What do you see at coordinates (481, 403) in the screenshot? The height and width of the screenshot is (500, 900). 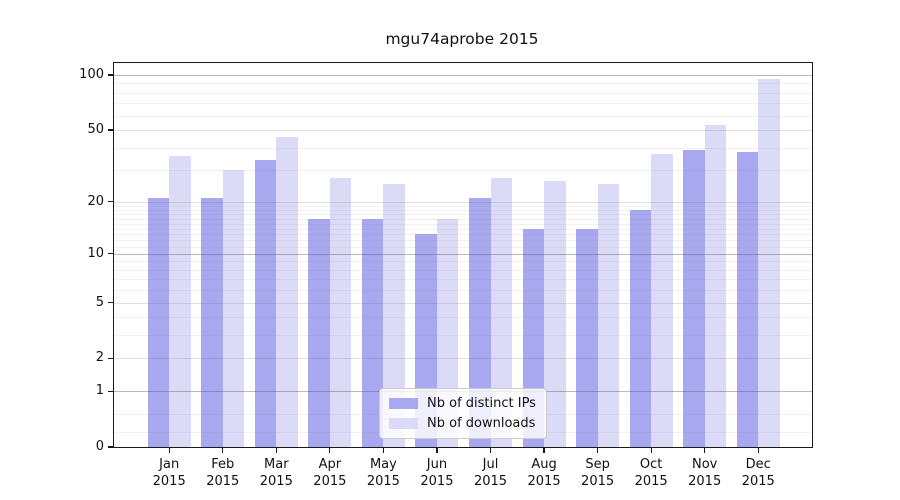 I see `legend-label-distinct-ips: Nb of distinct IPs` at bounding box center [481, 403].